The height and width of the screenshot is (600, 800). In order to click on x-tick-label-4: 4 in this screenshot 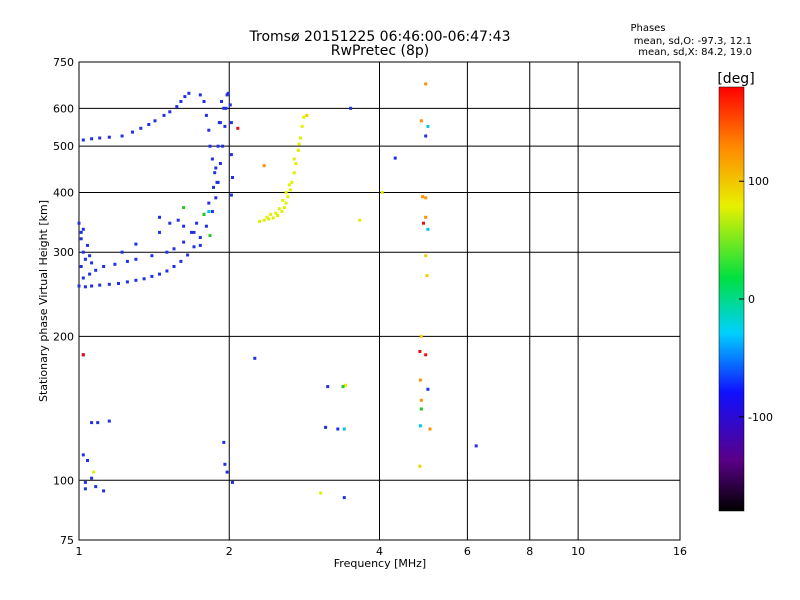, I will do `click(379, 551)`.